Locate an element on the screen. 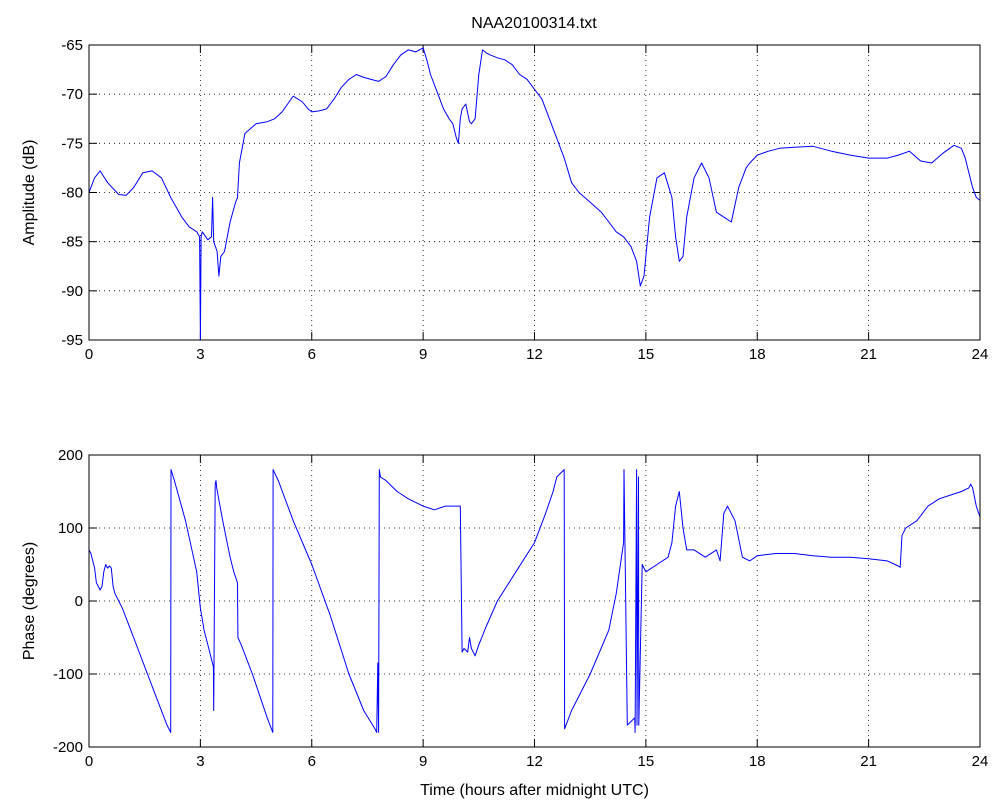 This screenshot has height=806, width=998. y-tick-label: 100 is located at coordinates (70, 528).